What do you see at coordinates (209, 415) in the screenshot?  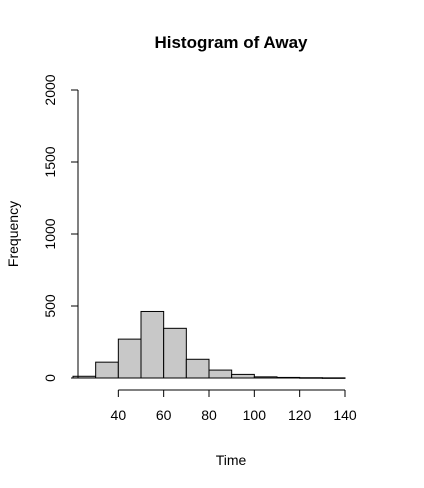 I see `x-tick-label: 80` at bounding box center [209, 415].